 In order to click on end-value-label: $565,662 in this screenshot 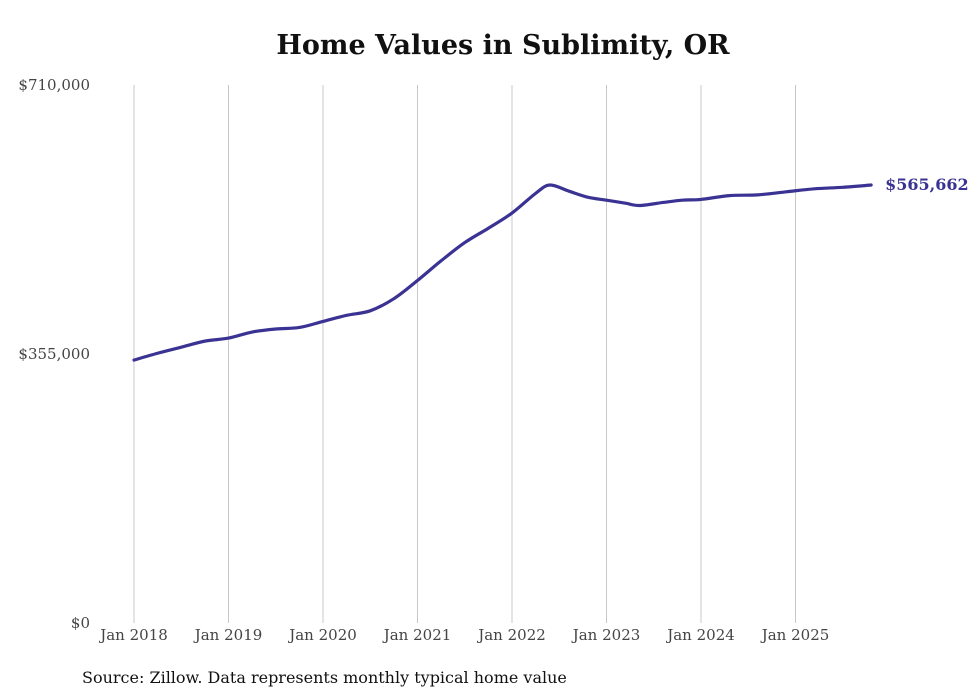, I will do `click(927, 184)`.